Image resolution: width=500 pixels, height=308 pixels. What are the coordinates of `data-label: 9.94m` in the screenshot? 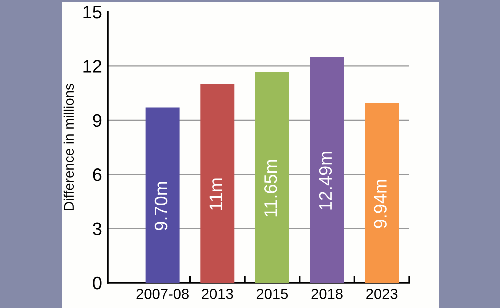 It's located at (380, 204).